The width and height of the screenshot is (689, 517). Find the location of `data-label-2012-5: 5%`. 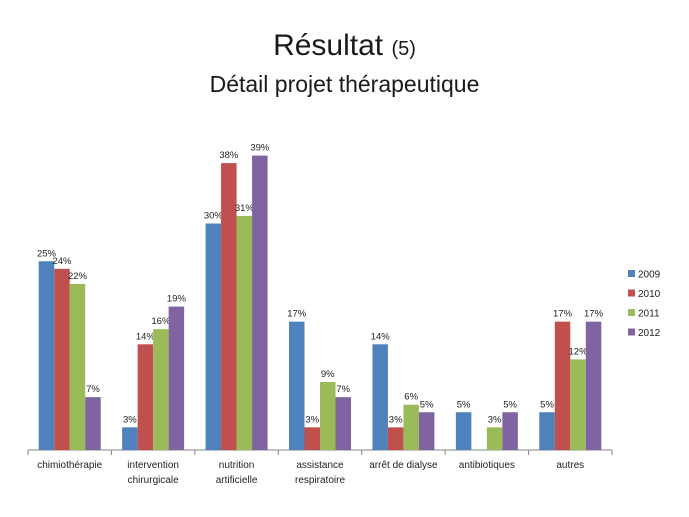

data-label-2012-5: 5% is located at coordinates (510, 404).